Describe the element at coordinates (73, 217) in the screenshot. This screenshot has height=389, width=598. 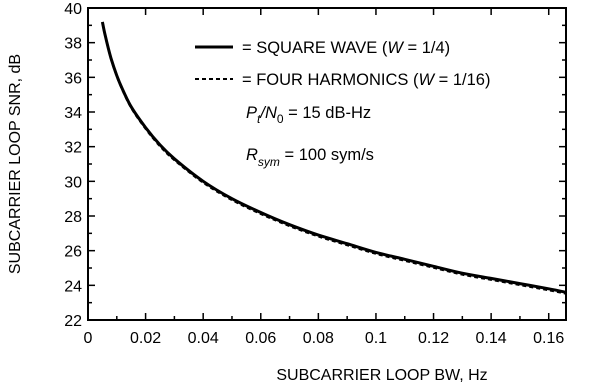
I see `y-tick-label: 28` at that location.